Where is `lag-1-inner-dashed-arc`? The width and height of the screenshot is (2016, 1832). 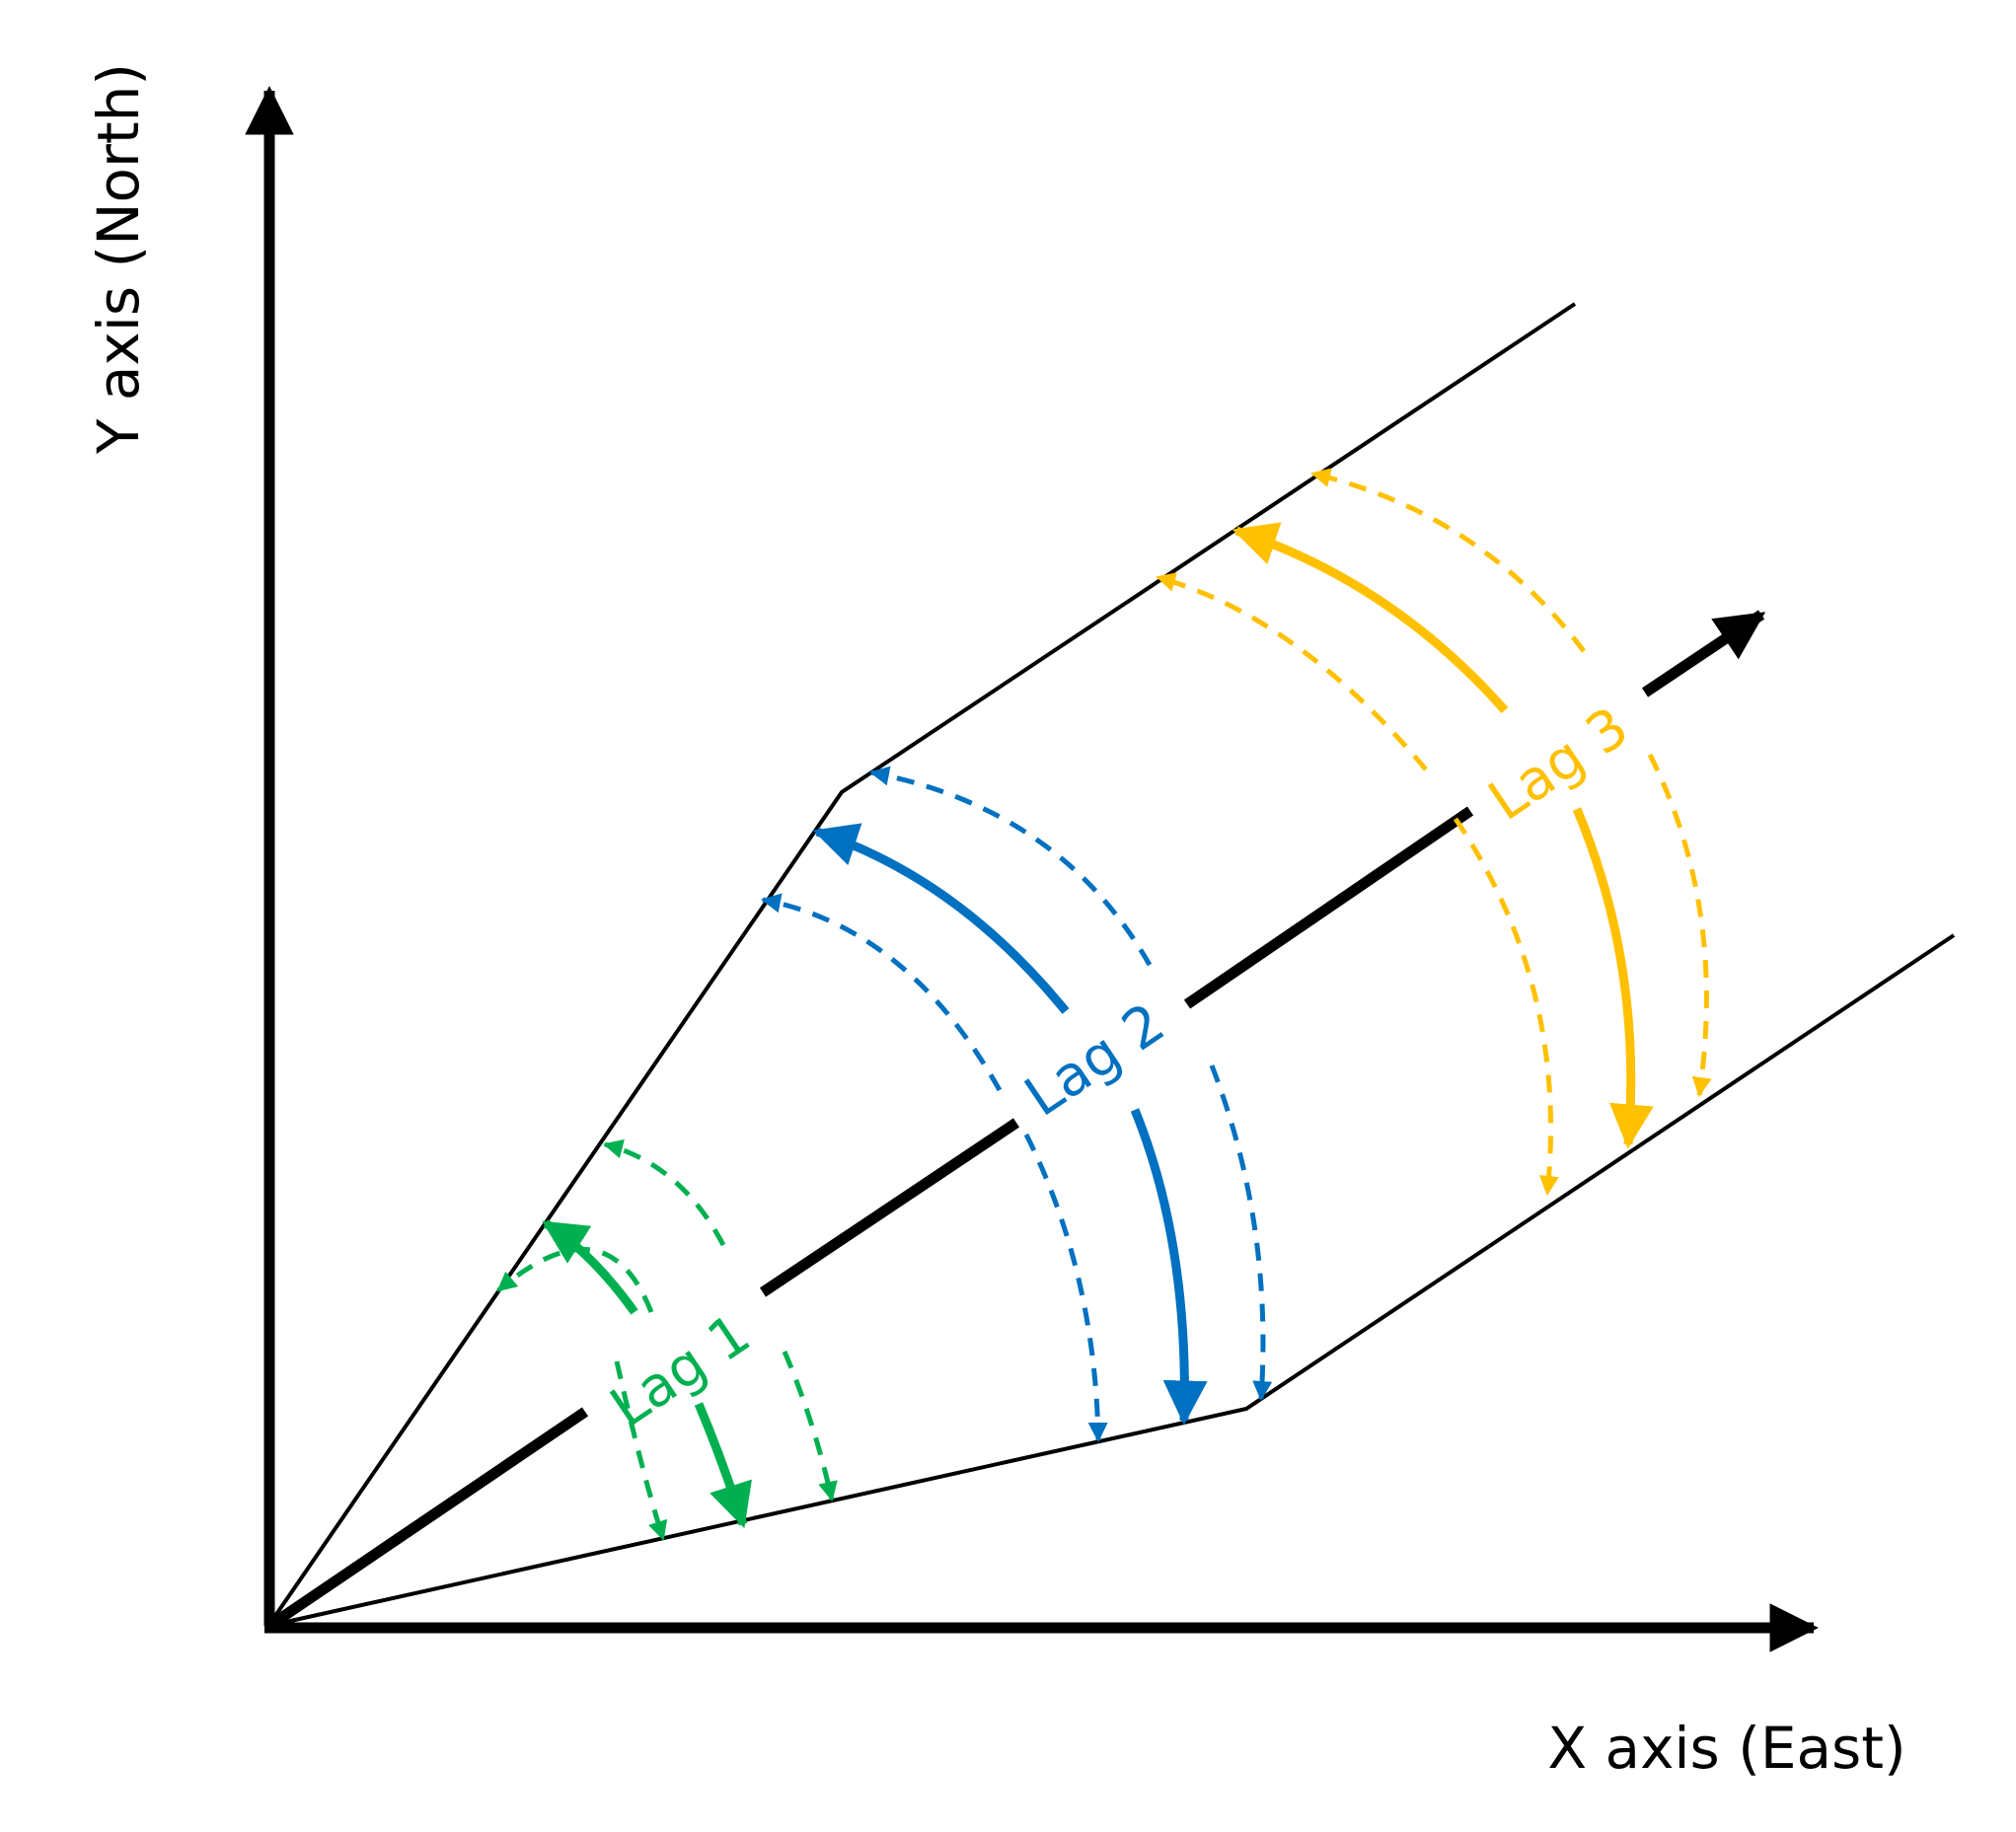
lag-1-inner-dashed-arc is located at coordinates (575, 1279).